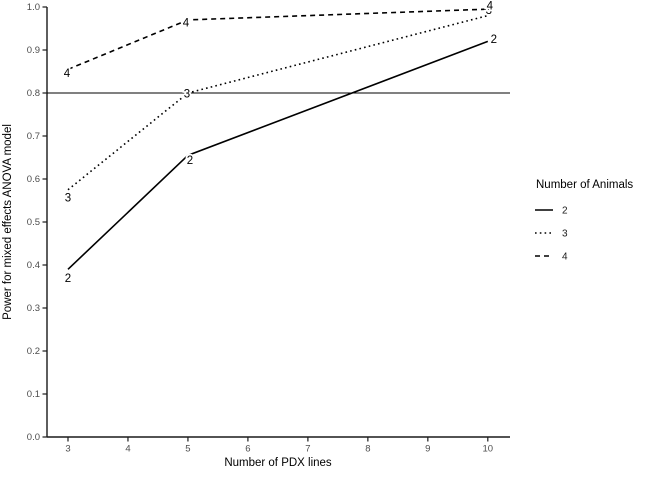 This screenshot has height=480, width=672. What do you see at coordinates (33, 7) in the screenshot?
I see `y-tick-label: 1.0` at bounding box center [33, 7].